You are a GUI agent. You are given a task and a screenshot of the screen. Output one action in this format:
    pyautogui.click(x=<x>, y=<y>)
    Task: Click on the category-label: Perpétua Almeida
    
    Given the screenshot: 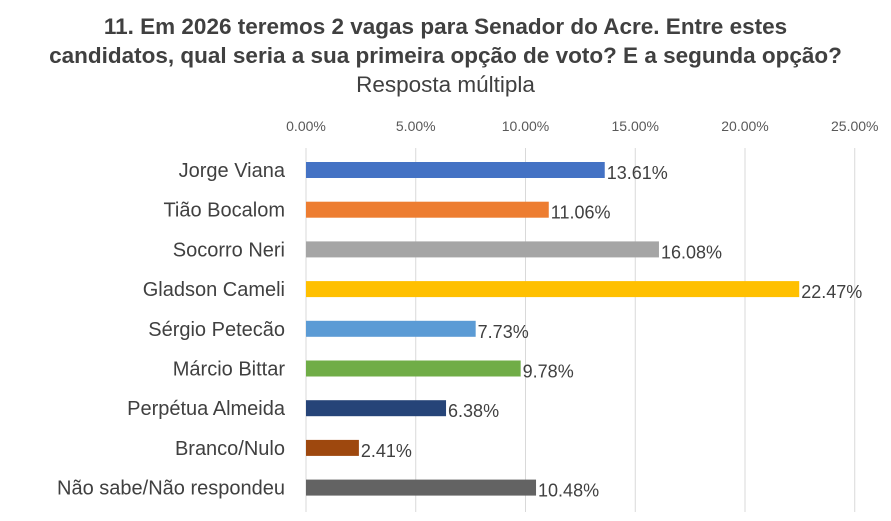 What is the action you would take?
    pyautogui.click(x=206, y=409)
    